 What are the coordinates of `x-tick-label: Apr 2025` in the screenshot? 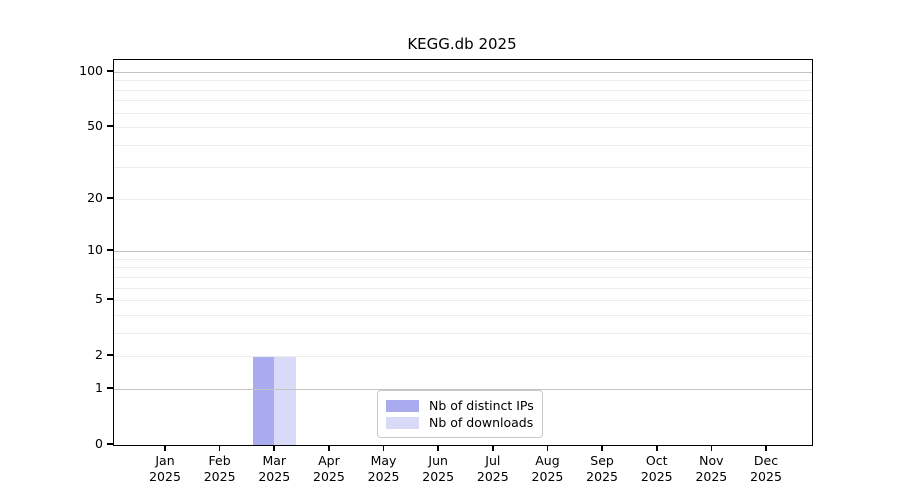 It's located at (329, 468).